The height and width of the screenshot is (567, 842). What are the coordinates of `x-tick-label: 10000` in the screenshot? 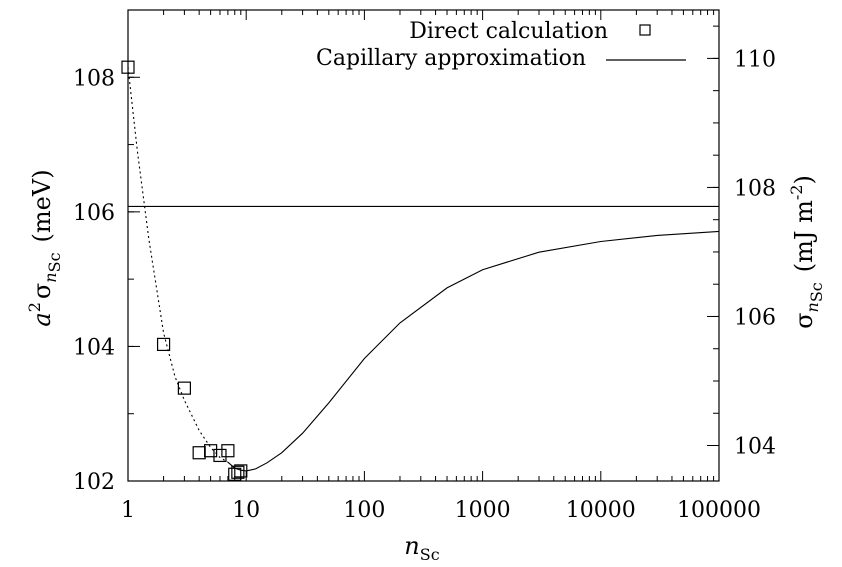 It's located at (601, 510).